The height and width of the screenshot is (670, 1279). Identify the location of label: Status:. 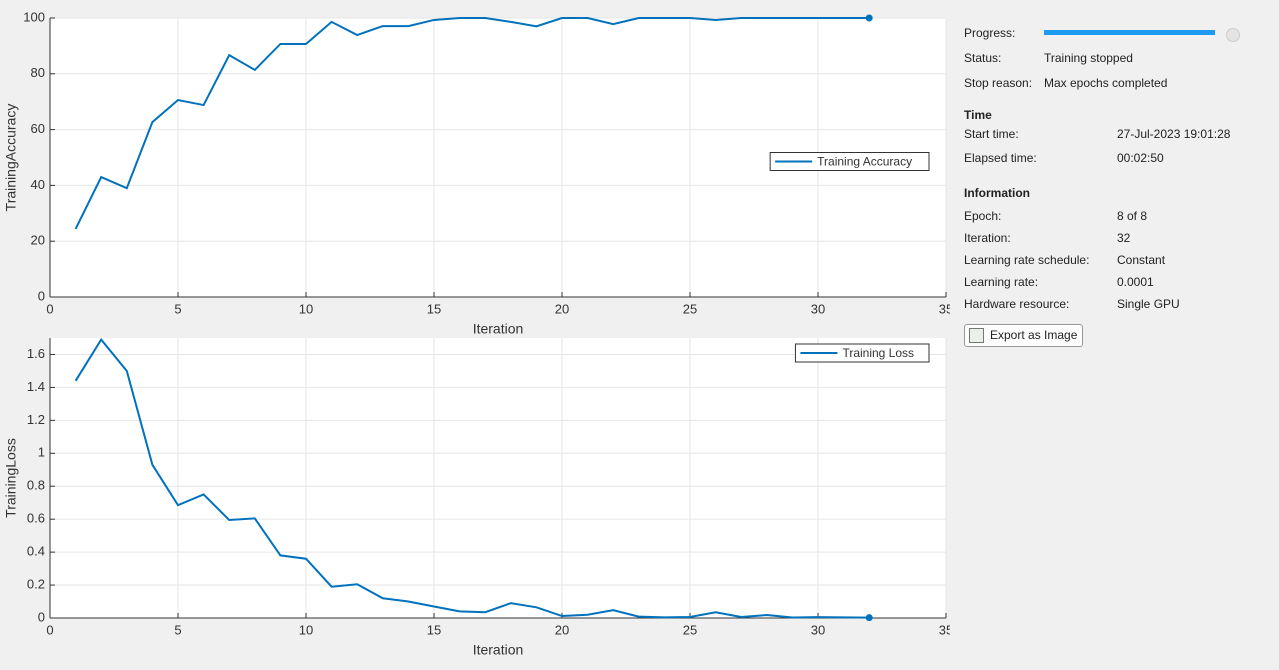
(983, 58).